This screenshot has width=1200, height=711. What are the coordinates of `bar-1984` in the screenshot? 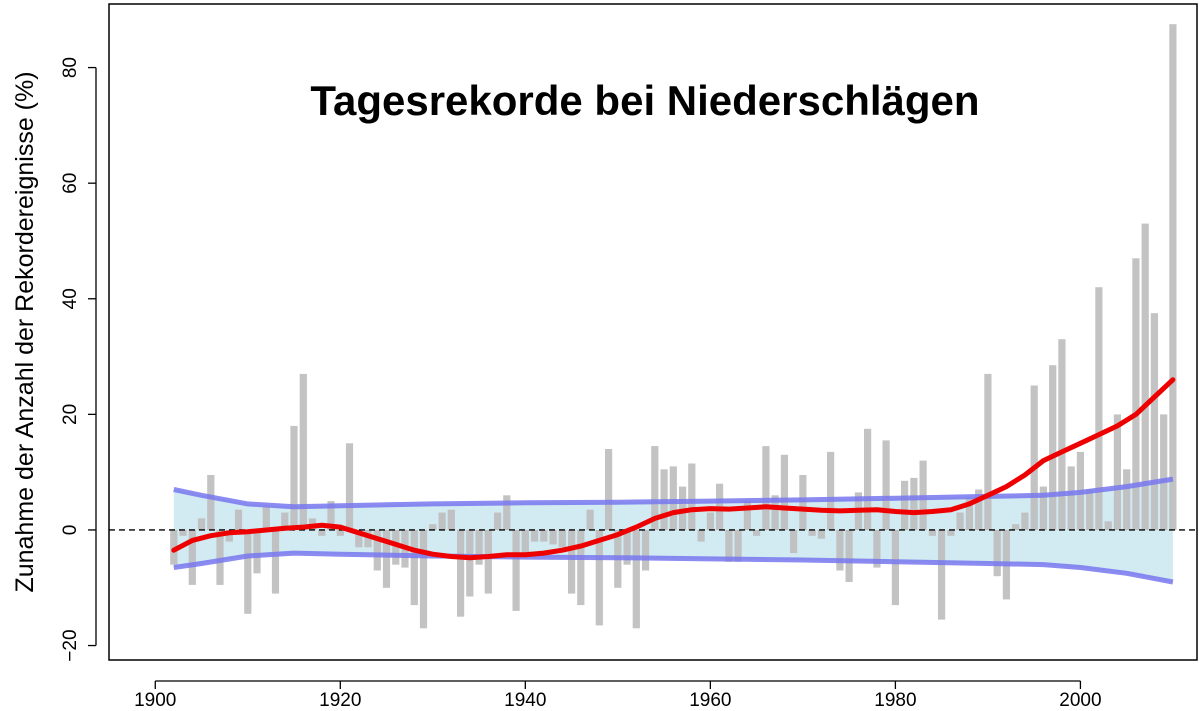 It's located at (932, 533).